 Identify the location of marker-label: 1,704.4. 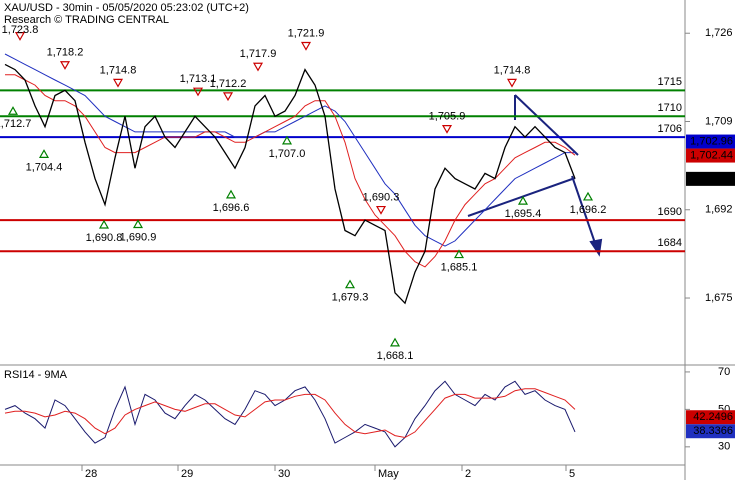
(44, 167).